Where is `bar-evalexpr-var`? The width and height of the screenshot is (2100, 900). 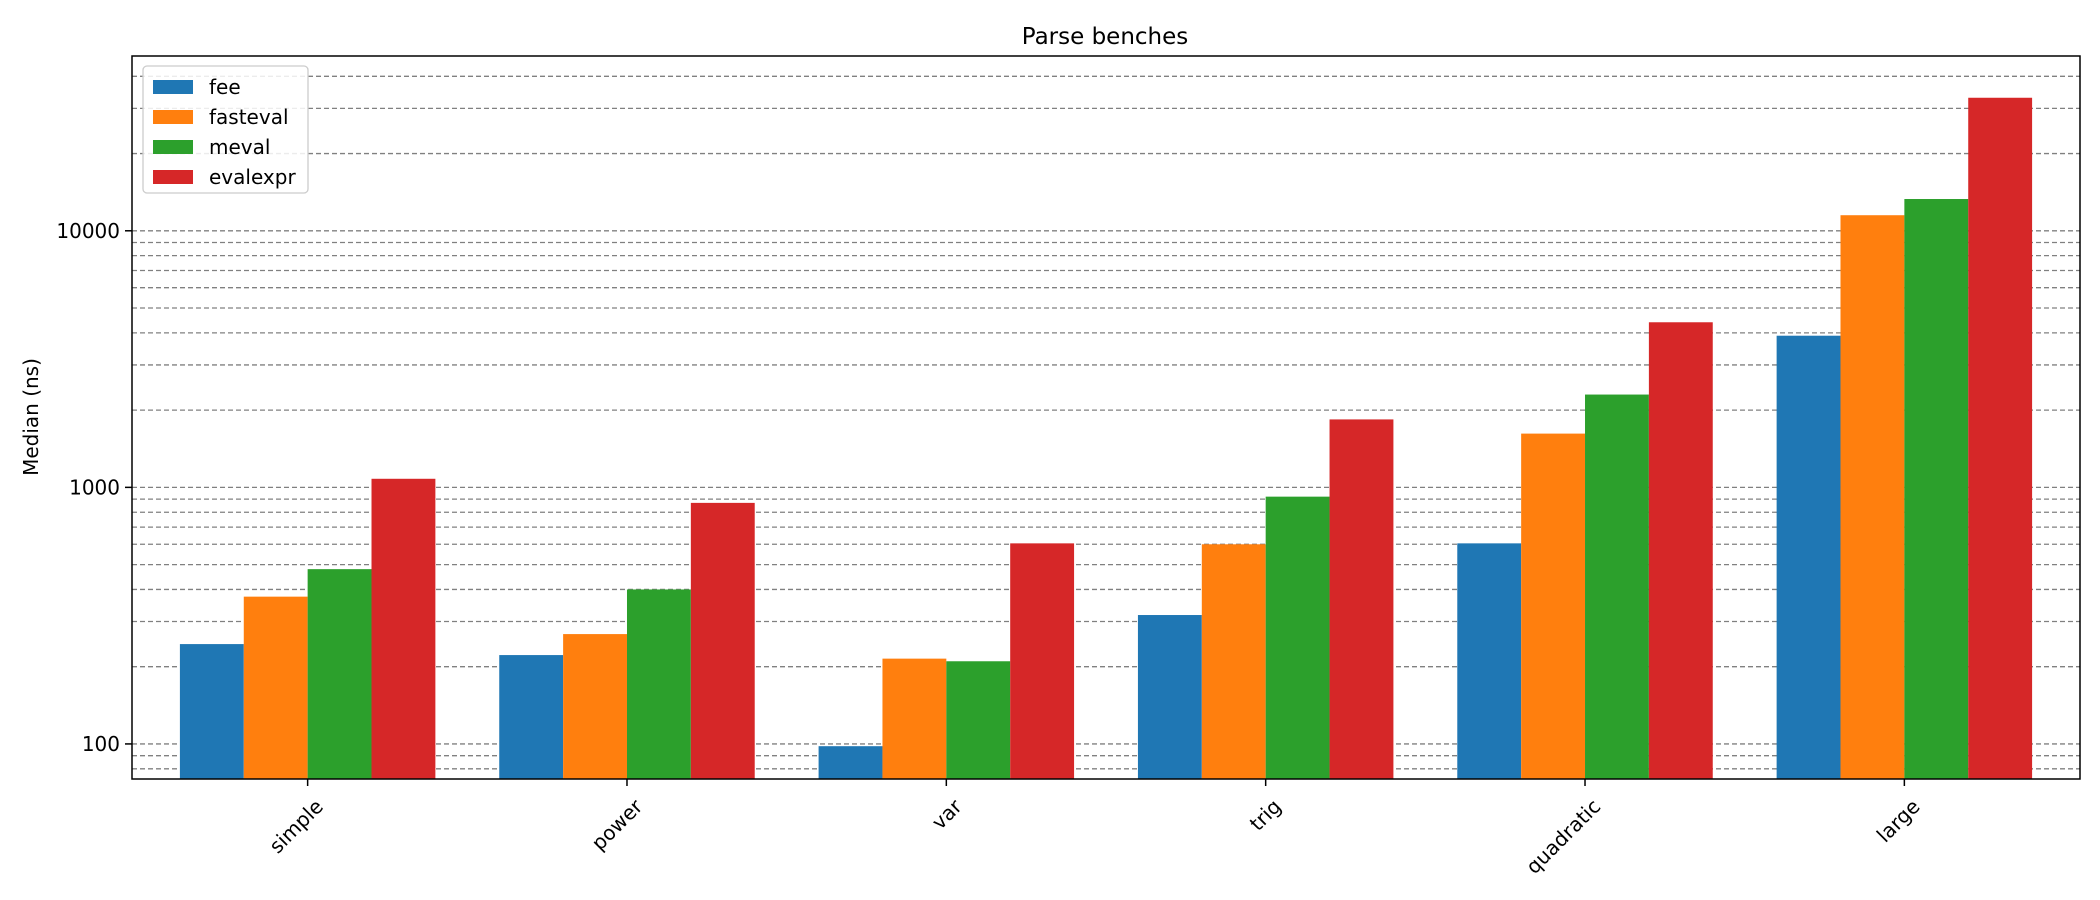
bar-evalexpr-var is located at coordinates (1042, 661).